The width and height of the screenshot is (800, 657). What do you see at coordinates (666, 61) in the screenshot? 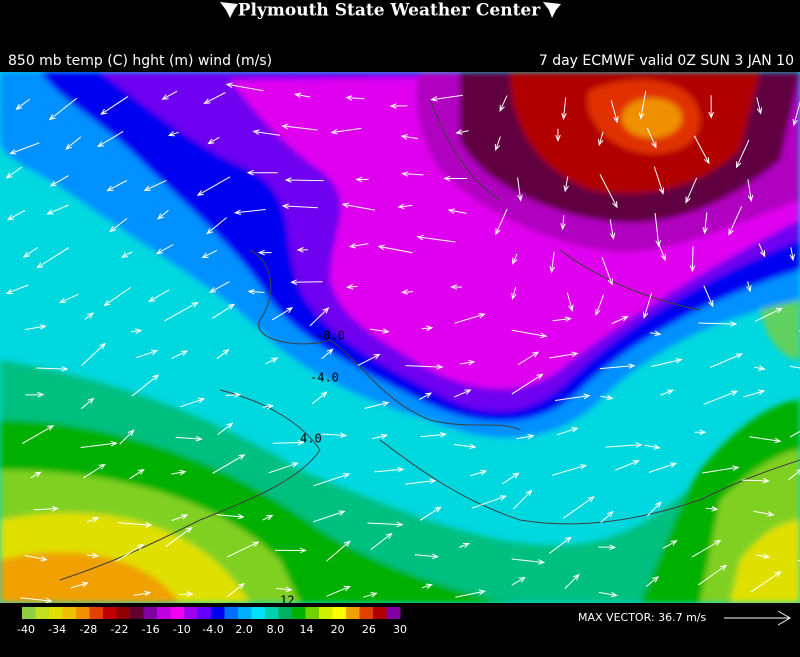
I see `map-title-right: 7 day ECMWF valid 0Z SUN 3 JAN 10` at bounding box center [666, 61].